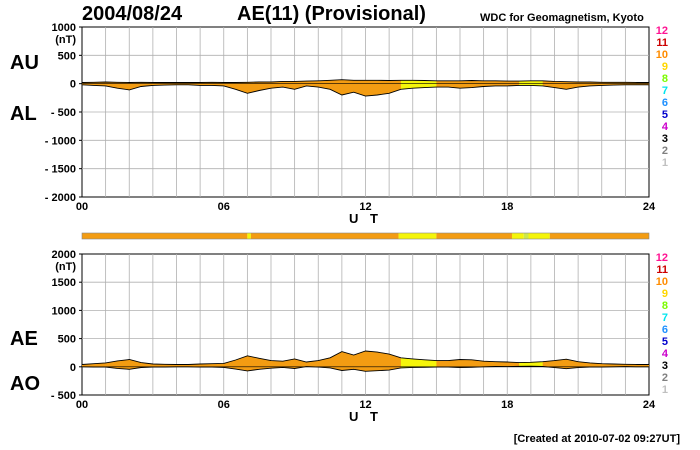  Describe the element at coordinates (24, 339) in the screenshot. I see `ae-label: AE` at that location.